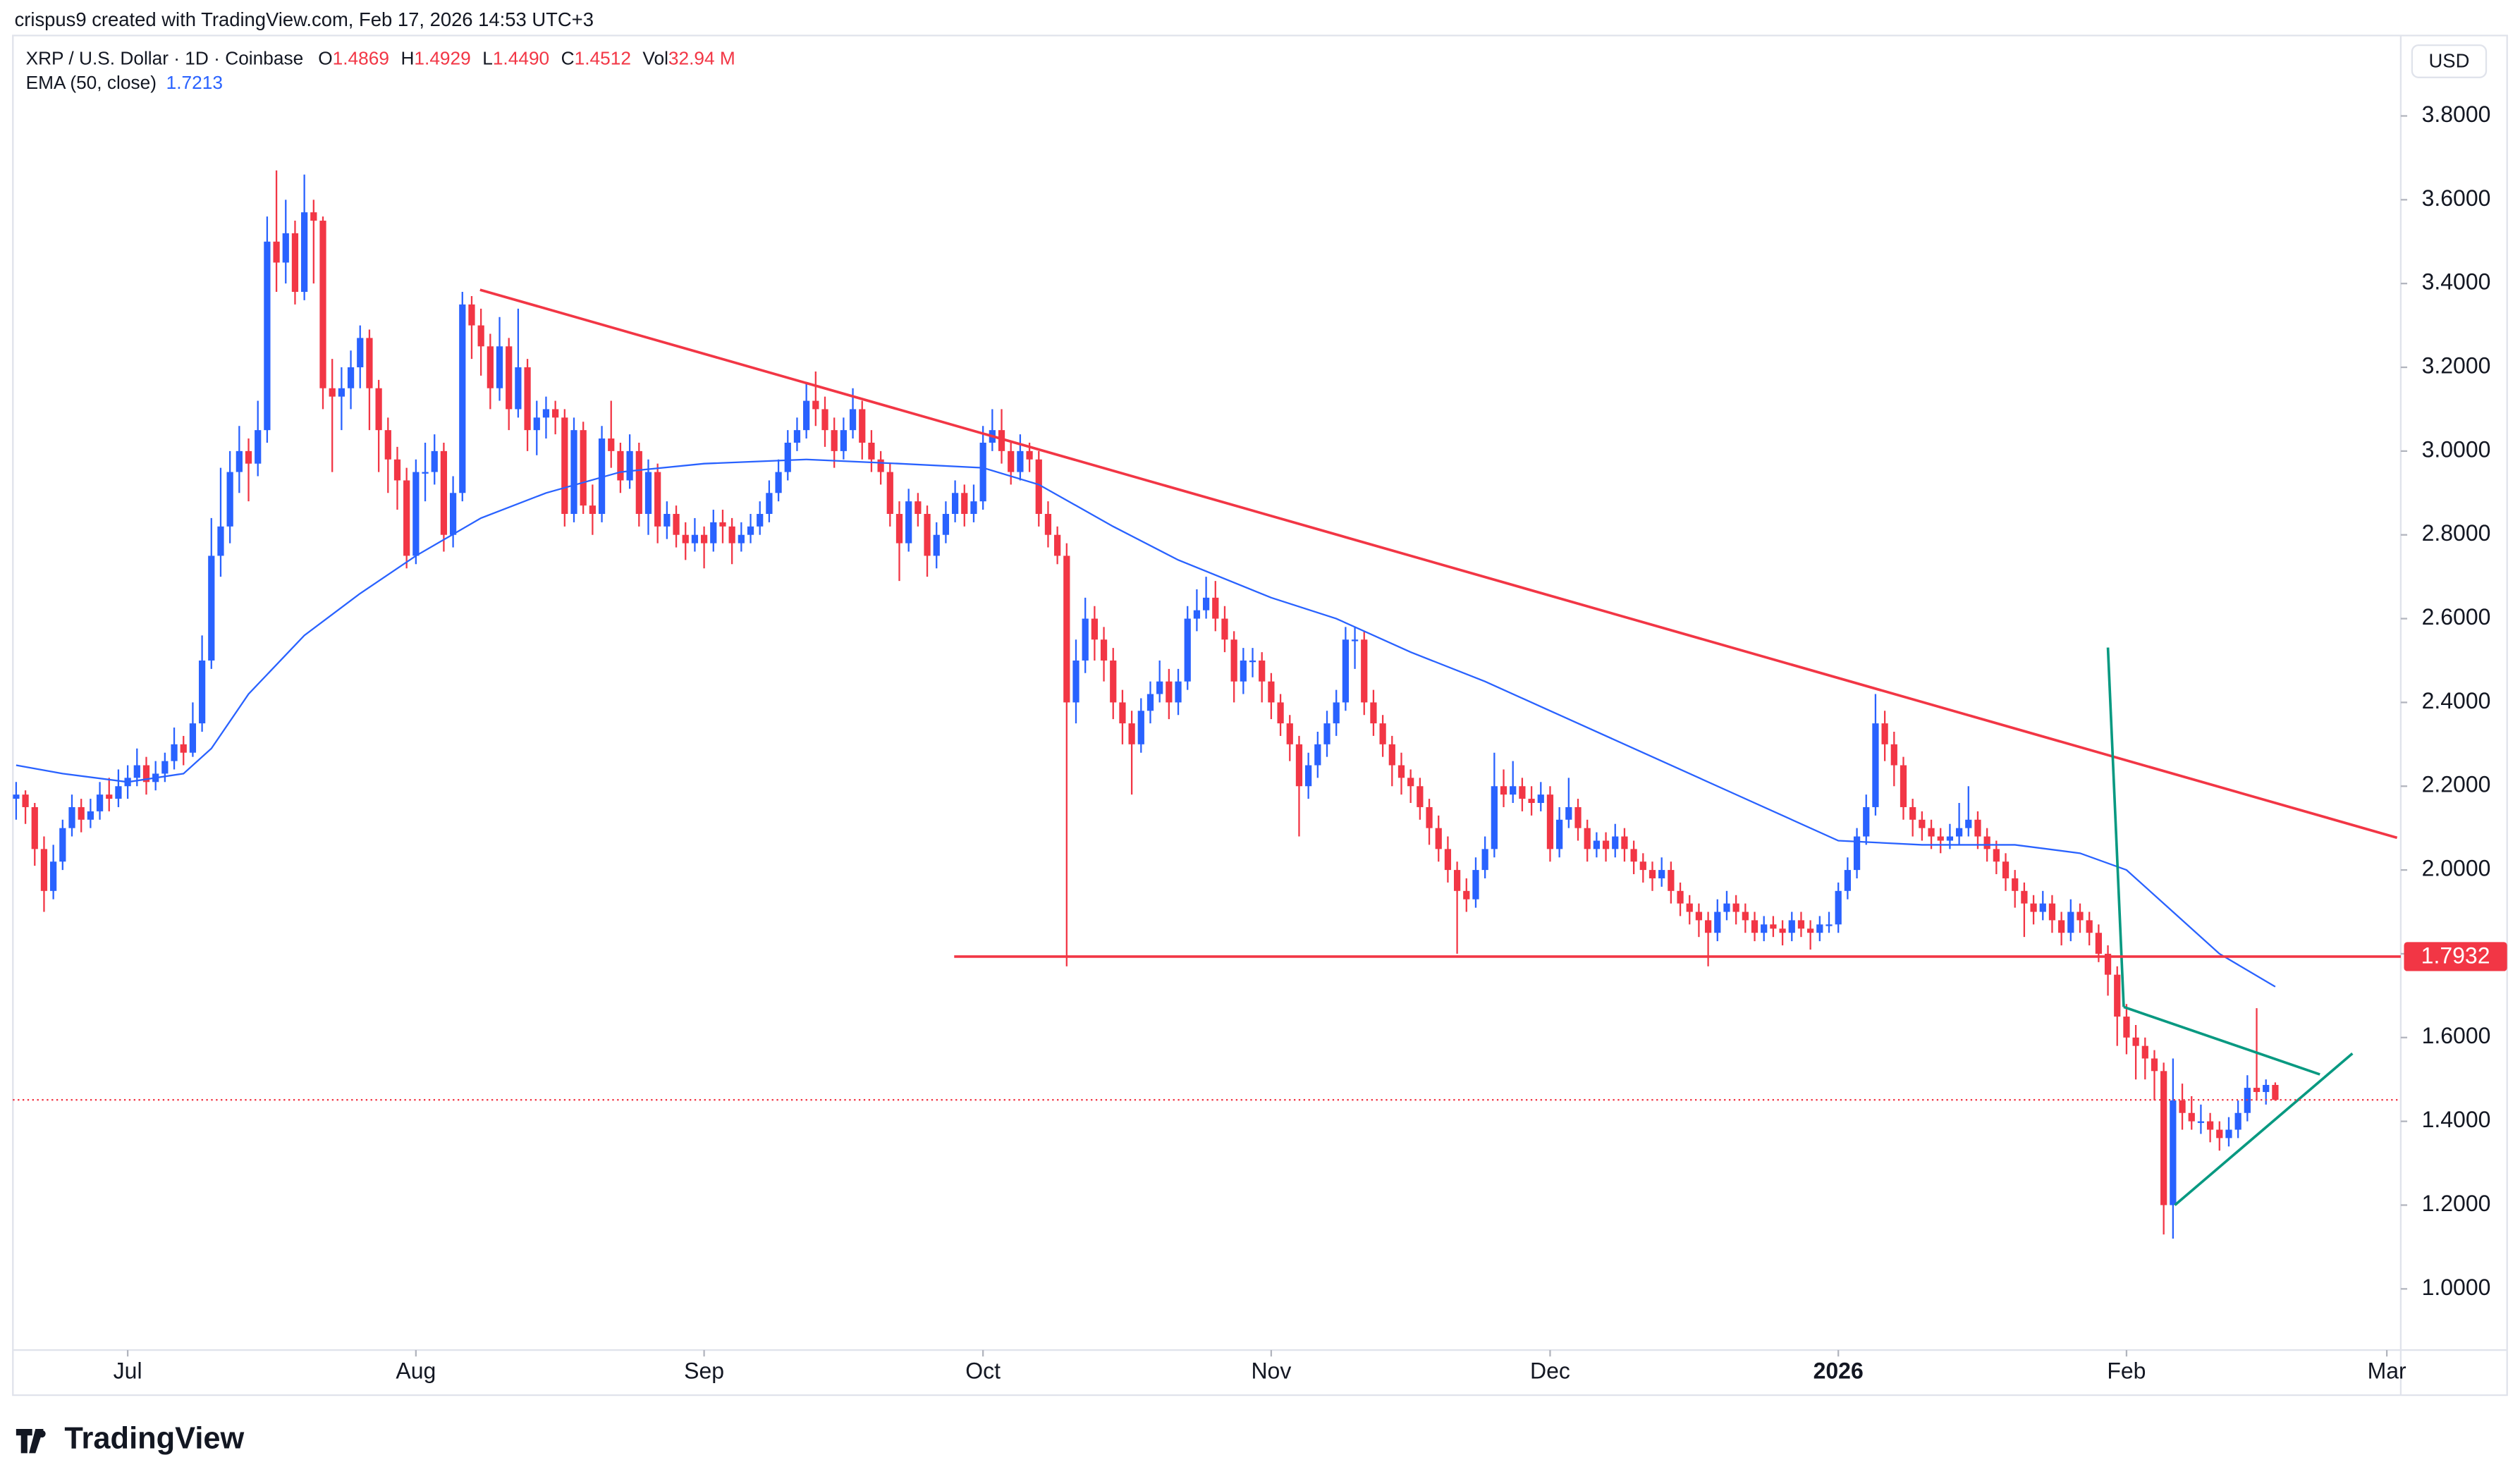 The image size is (2520, 1479). I want to click on y-tick-label: 2.0000, so click(2456, 868).